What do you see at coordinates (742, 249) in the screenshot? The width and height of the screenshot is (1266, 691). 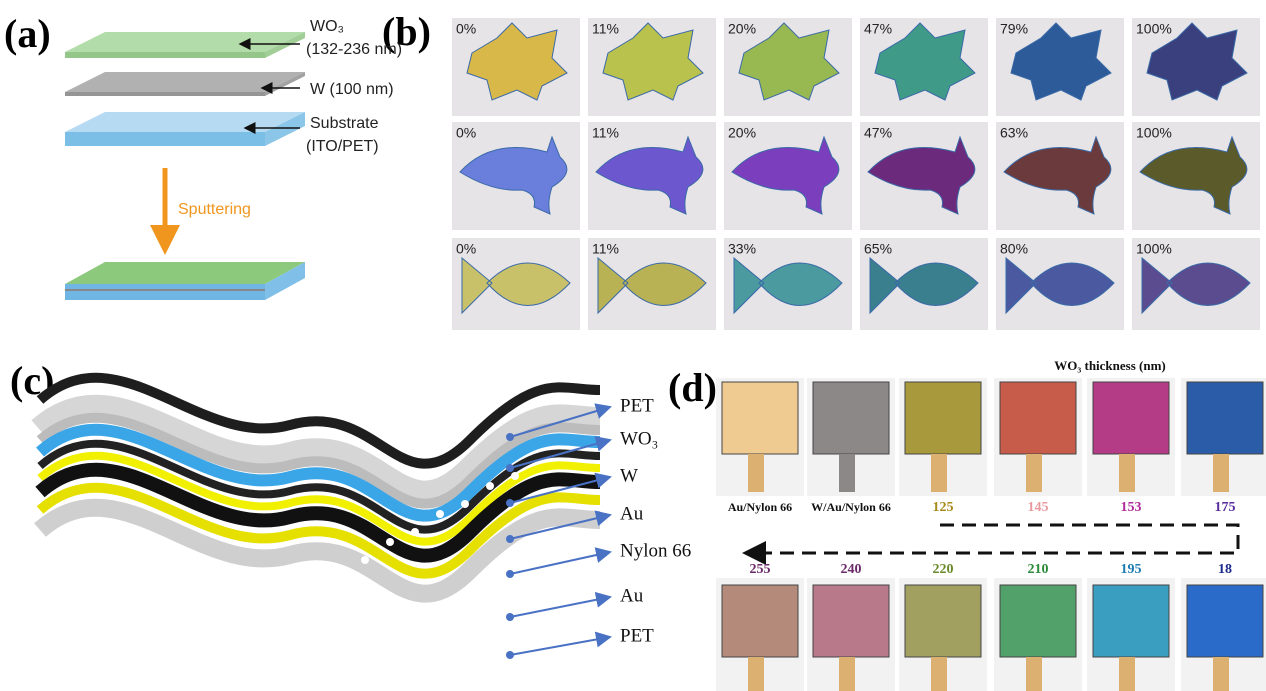 I see `percentage: 33%` at bounding box center [742, 249].